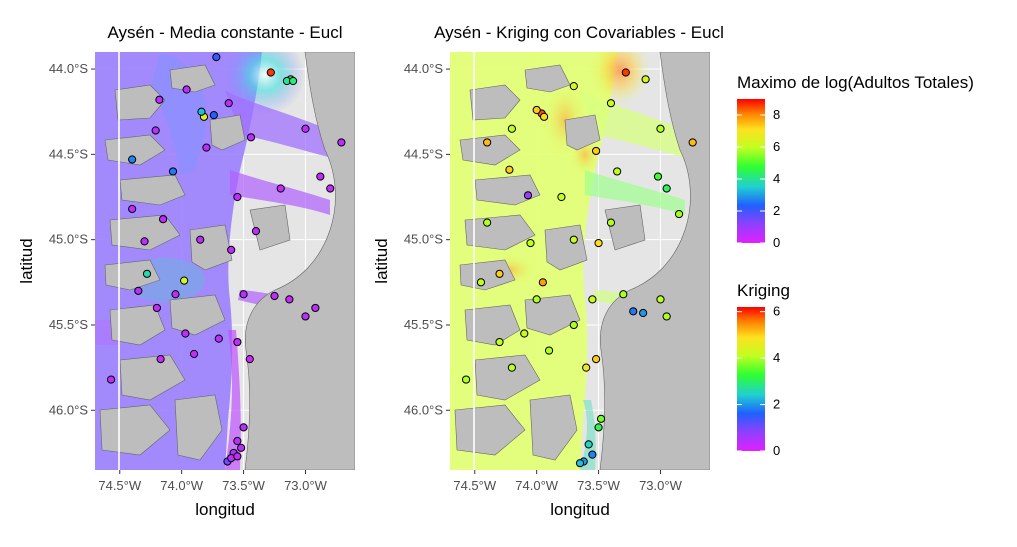  I want to click on legend-kriging-title: Kriging, so click(763, 290).